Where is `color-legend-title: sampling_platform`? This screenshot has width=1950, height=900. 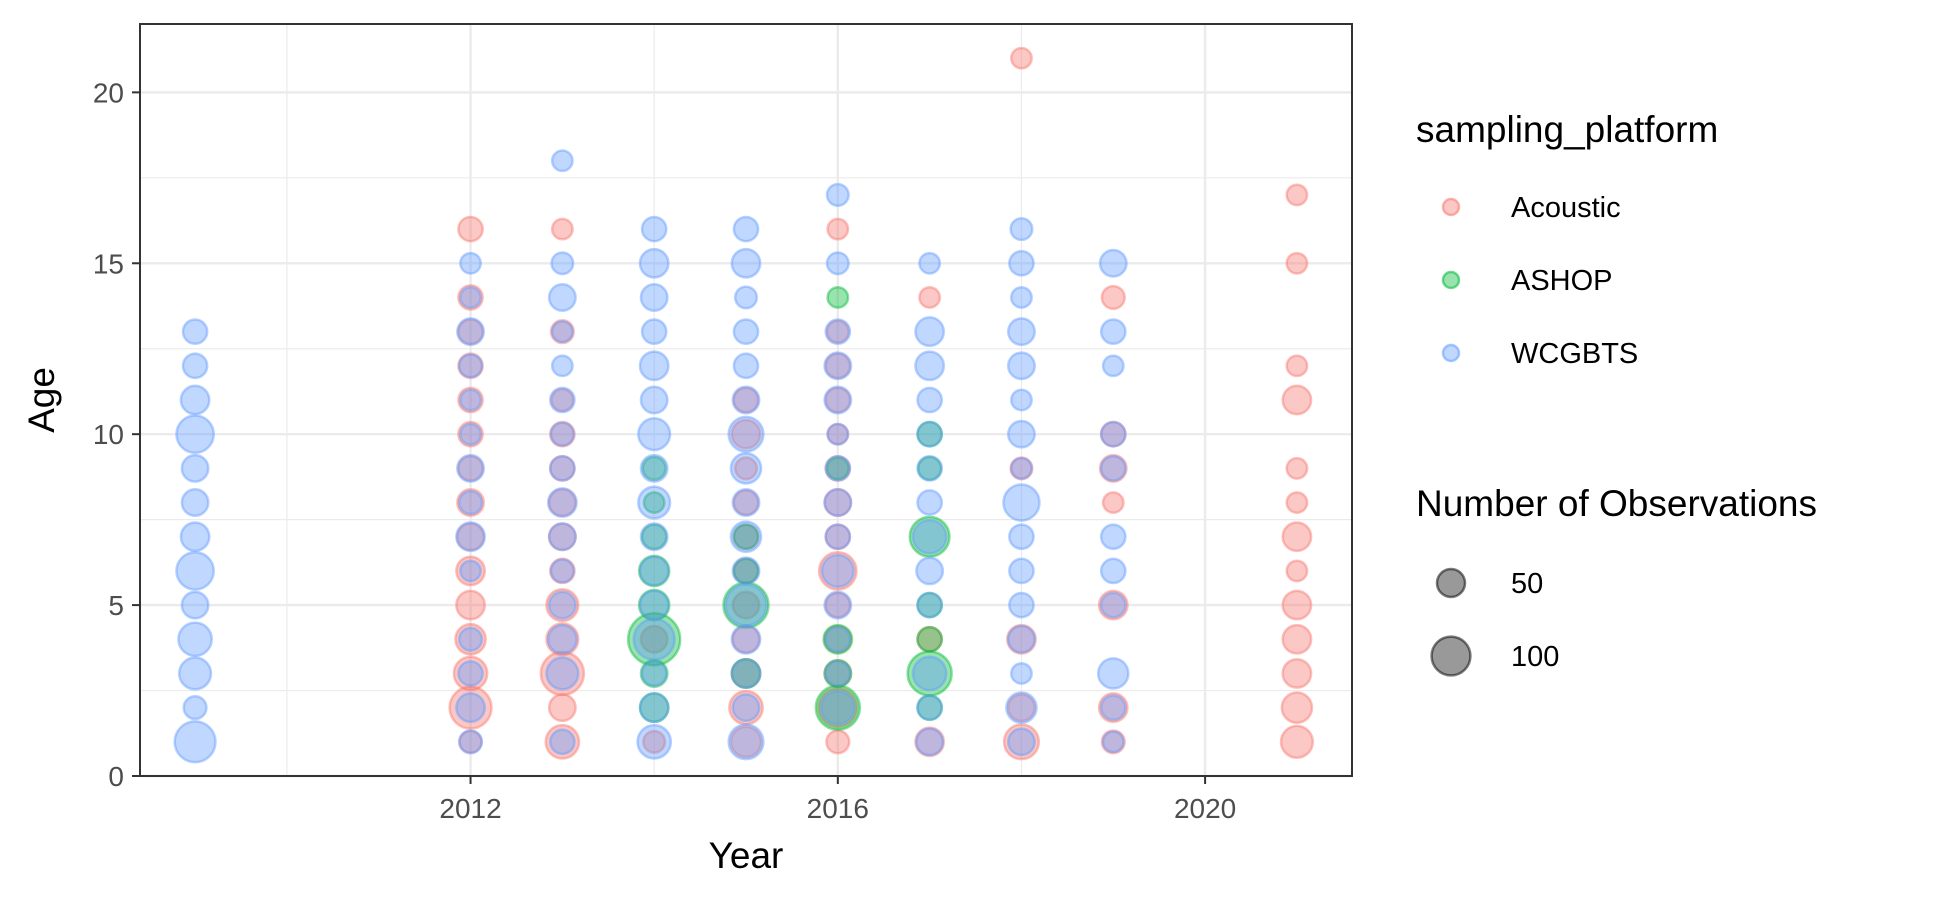
color-legend-title: sampling_platform is located at coordinates (1567, 129).